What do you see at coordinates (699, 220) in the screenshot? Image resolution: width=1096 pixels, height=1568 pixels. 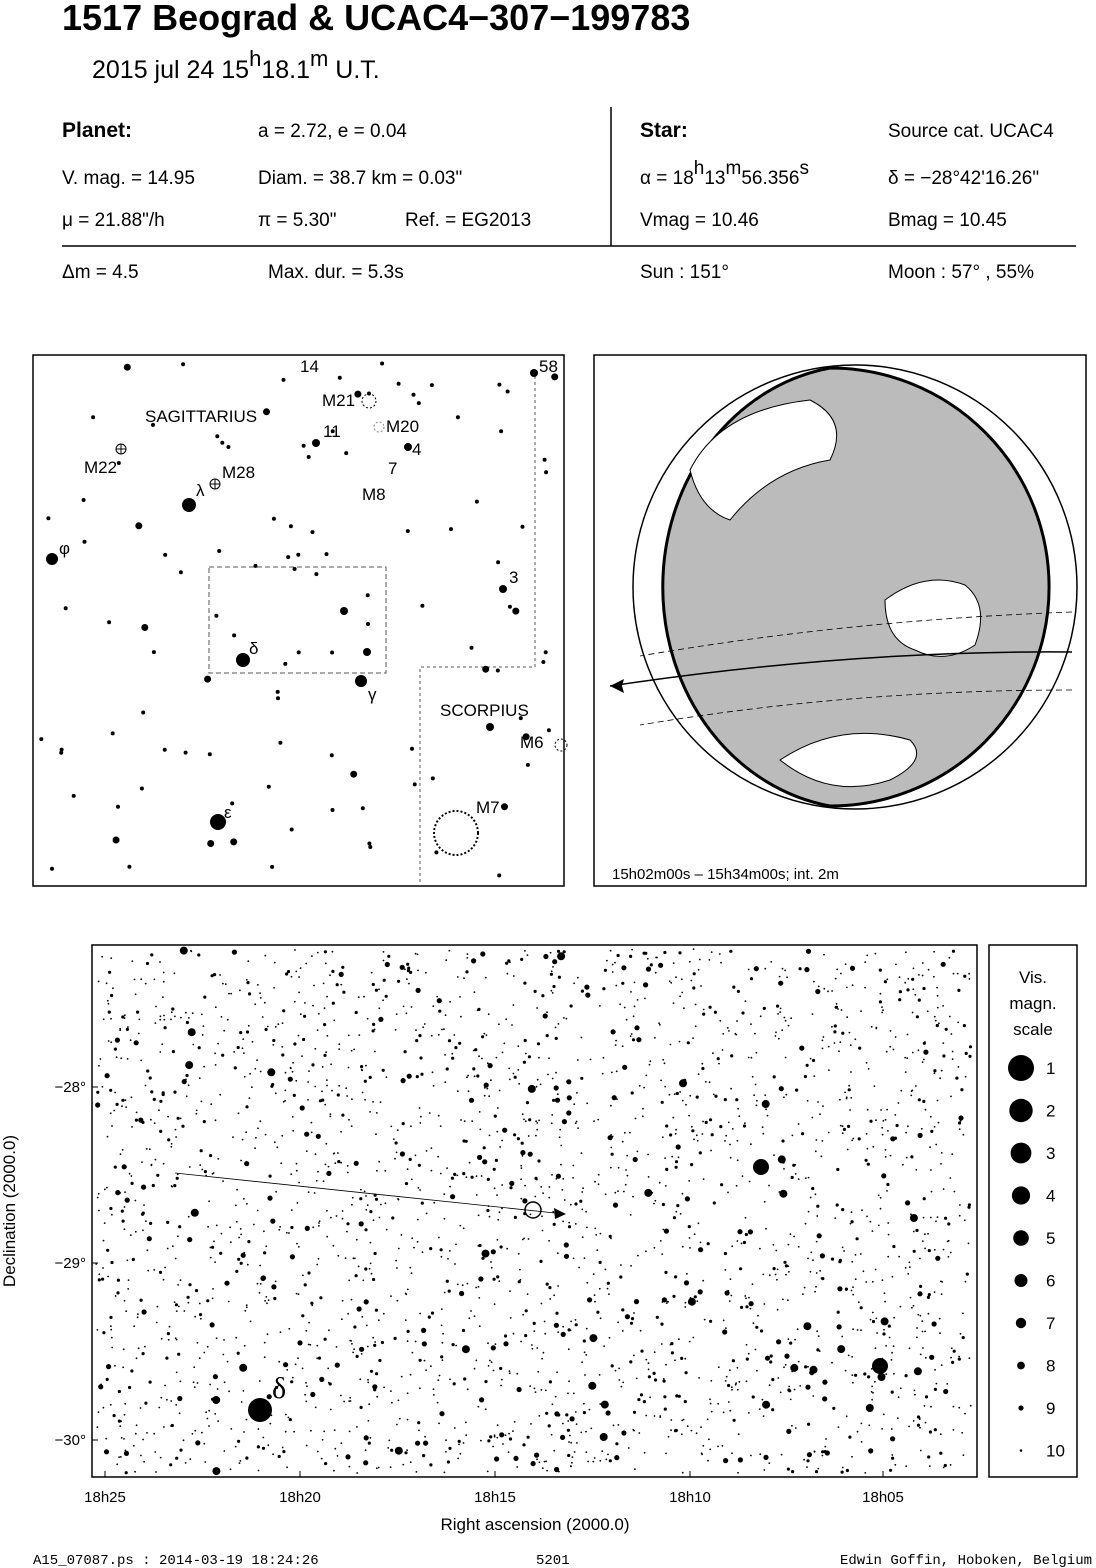 I see `field: Vmag = 10.46` at bounding box center [699, 220].